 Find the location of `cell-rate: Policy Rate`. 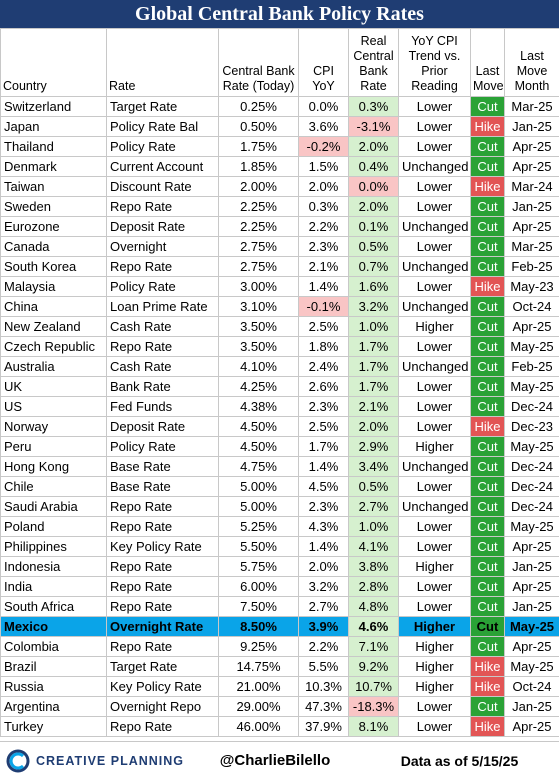

cell-rate: Policy Rate is located at coordinates (162, 446).